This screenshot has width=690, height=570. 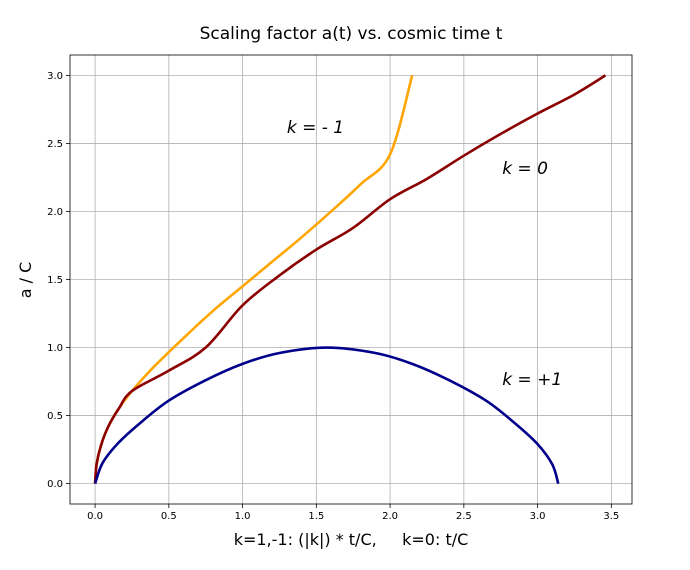 I want to click on x-tick-label: 1.5, so click(x=316, y=516).